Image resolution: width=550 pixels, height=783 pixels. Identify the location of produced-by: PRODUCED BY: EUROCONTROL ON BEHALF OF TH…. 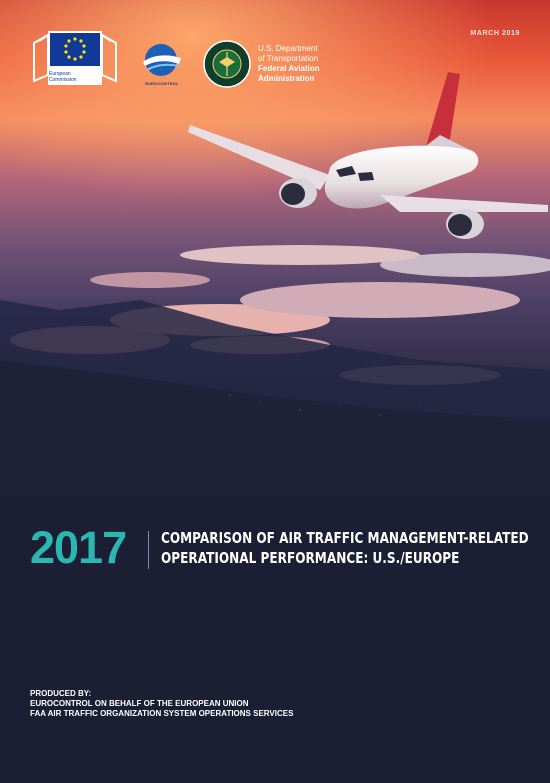
(161, 704).